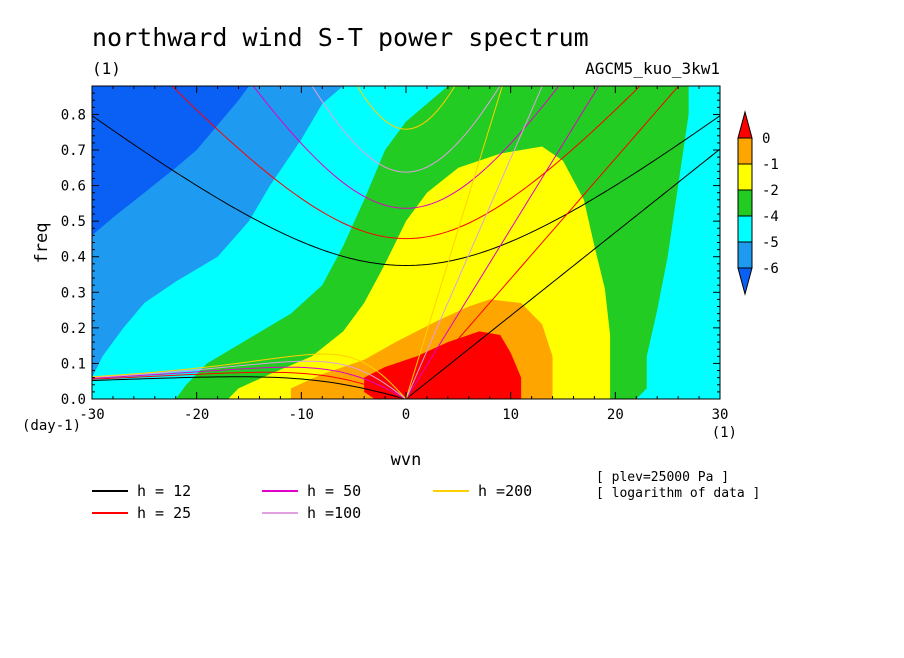 The image size is (904, 658). I want to click on x-tick-label: -10, so click(301, 415).